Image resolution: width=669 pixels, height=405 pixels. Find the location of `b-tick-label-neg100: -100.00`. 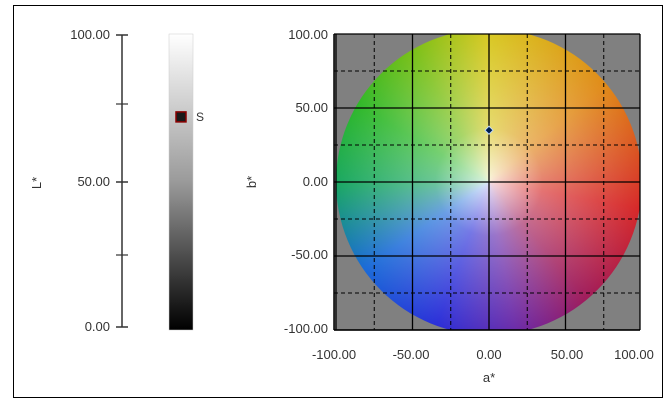

b-tick-label-neg100: -100.00 is located at coordinates (306, 328).